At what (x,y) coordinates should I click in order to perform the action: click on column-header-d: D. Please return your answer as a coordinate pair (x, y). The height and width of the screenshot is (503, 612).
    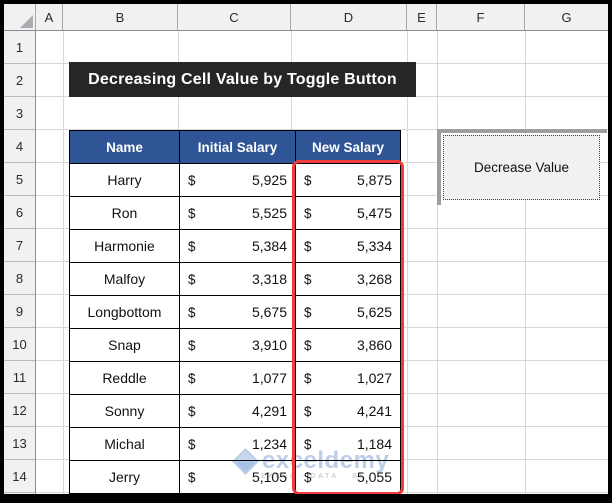
    Looking at the image, I should click on (349, 17).